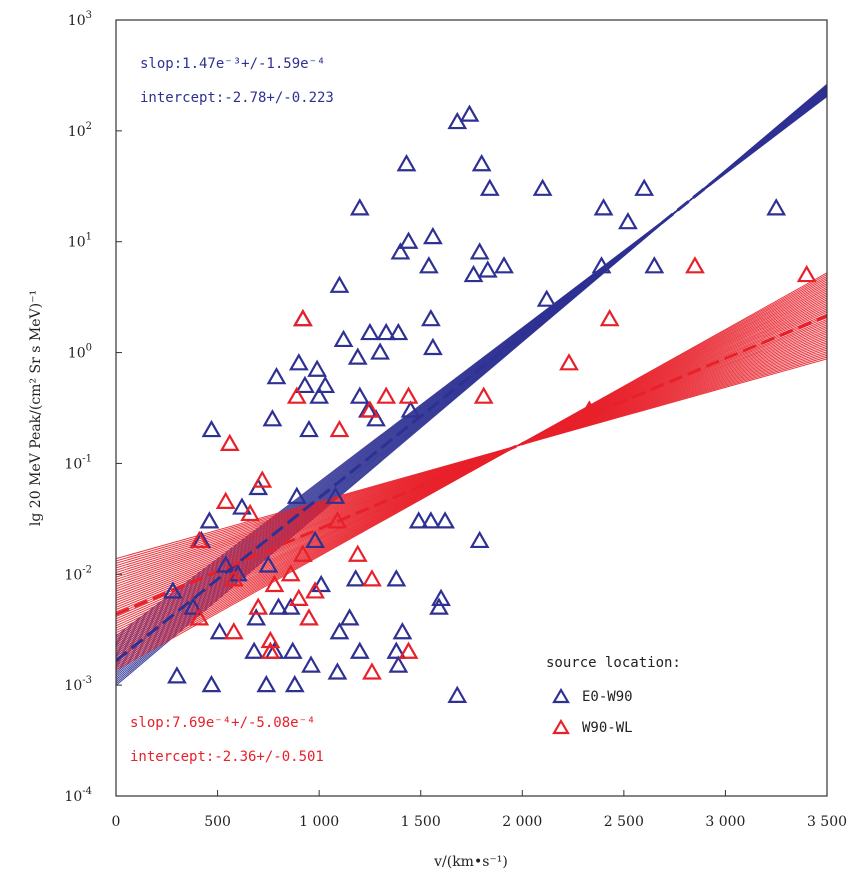 The height and width of the screenshot is (884, 851). What do you see at coordinates (470, 862) in the screenshot?
I see `x-axis-title: v/(km•s⁻¹)` at bounding box center [470, 862].